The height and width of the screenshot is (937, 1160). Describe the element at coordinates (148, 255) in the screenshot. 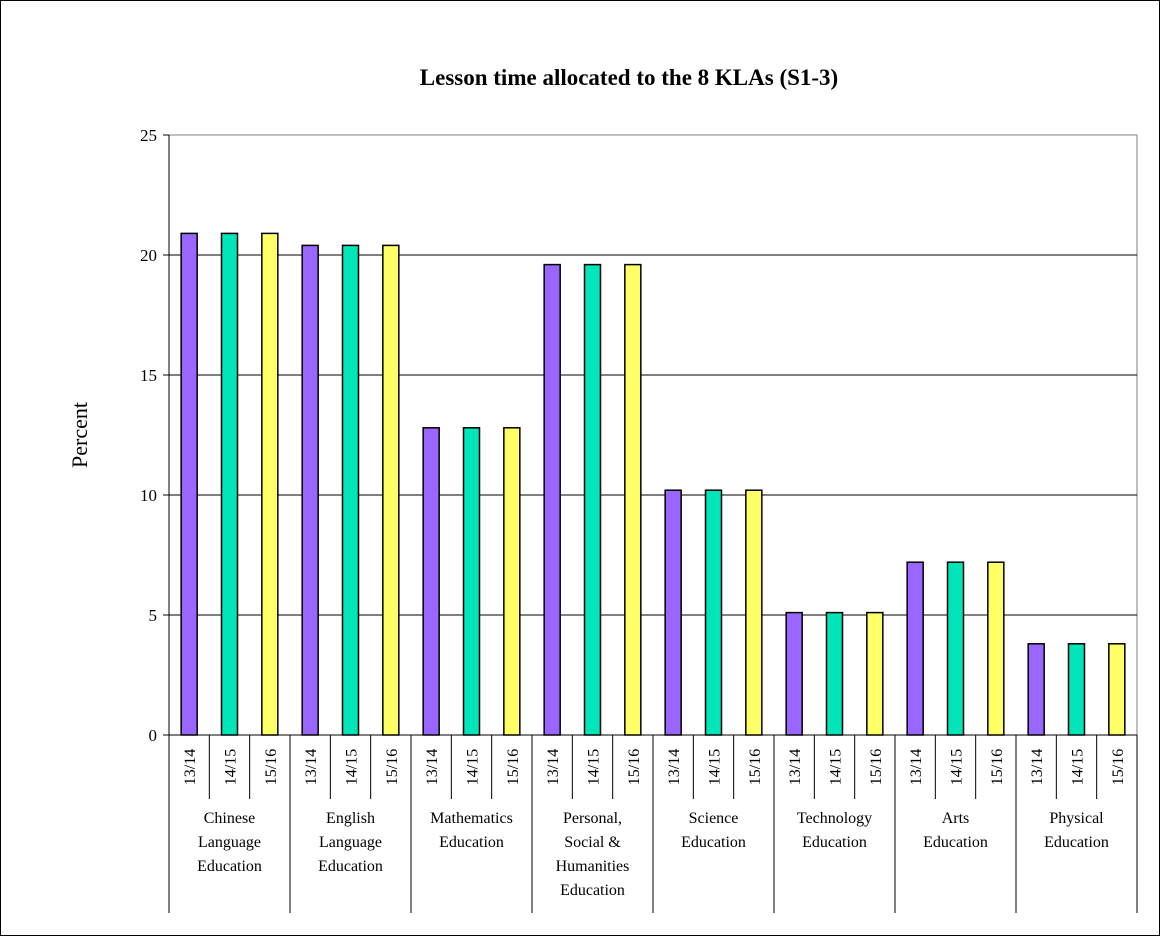

I see `y-tick-label: 20` at that location.